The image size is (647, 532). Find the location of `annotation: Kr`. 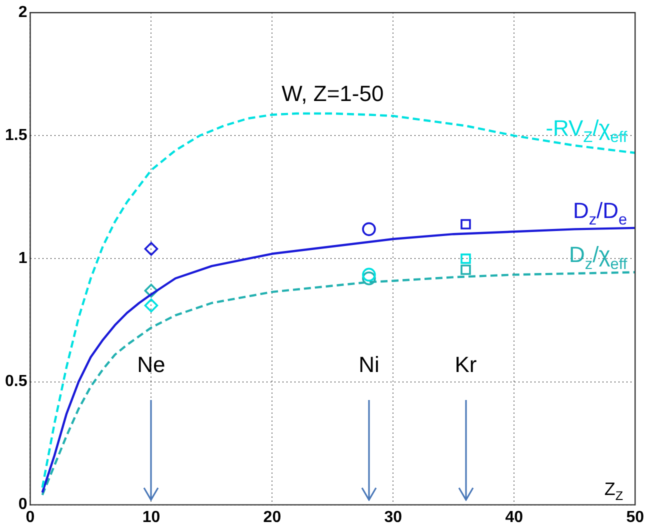

annotation: Kr is located at coordinates (465, 364).